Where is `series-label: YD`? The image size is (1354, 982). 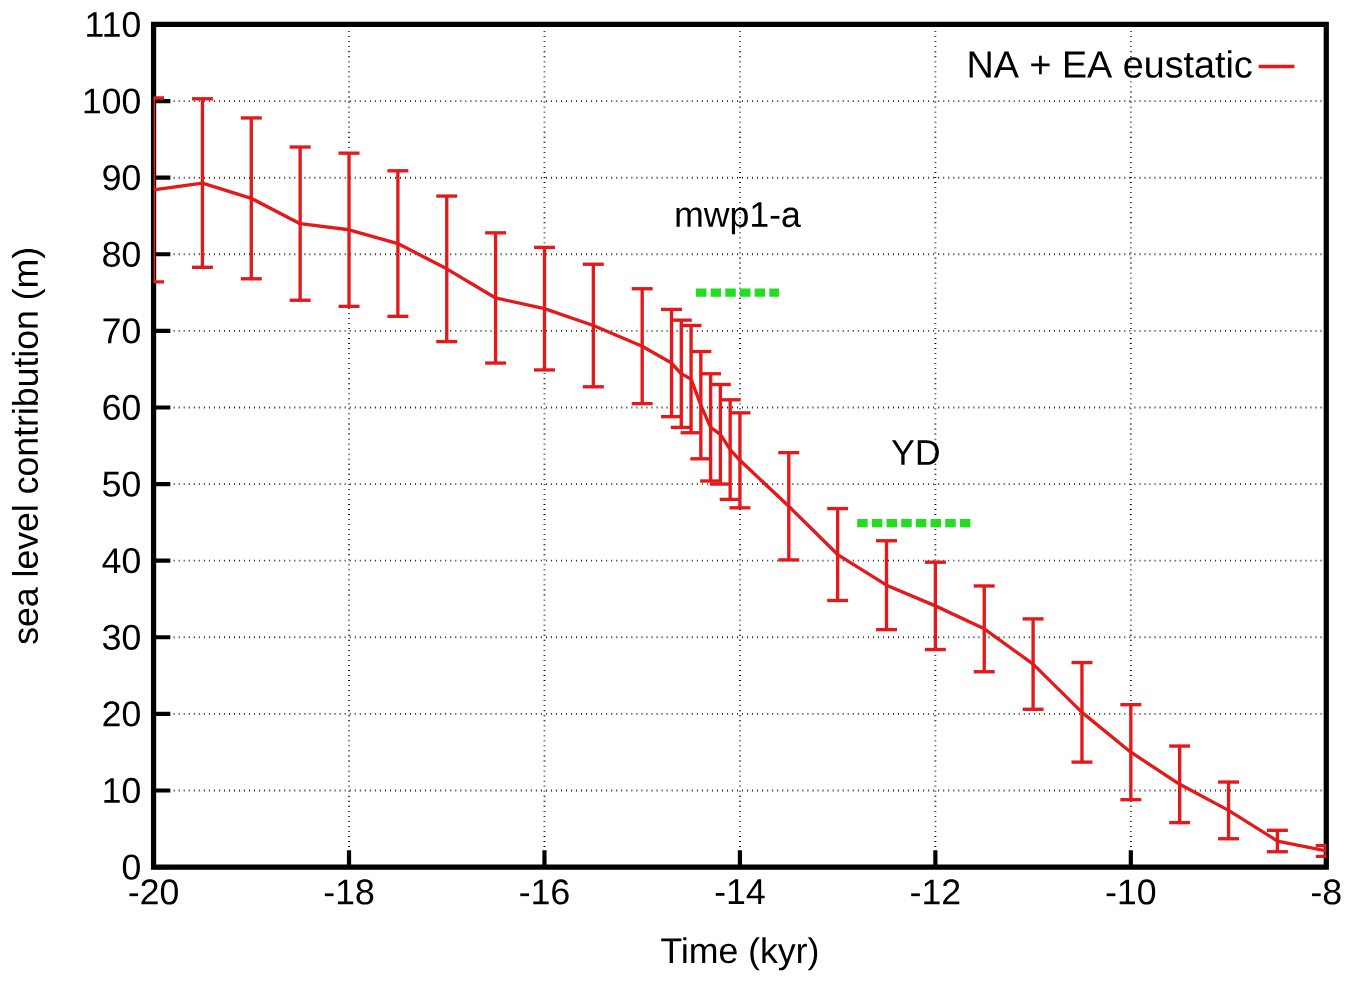 series-label: YD is located at coordinates (915, 452).